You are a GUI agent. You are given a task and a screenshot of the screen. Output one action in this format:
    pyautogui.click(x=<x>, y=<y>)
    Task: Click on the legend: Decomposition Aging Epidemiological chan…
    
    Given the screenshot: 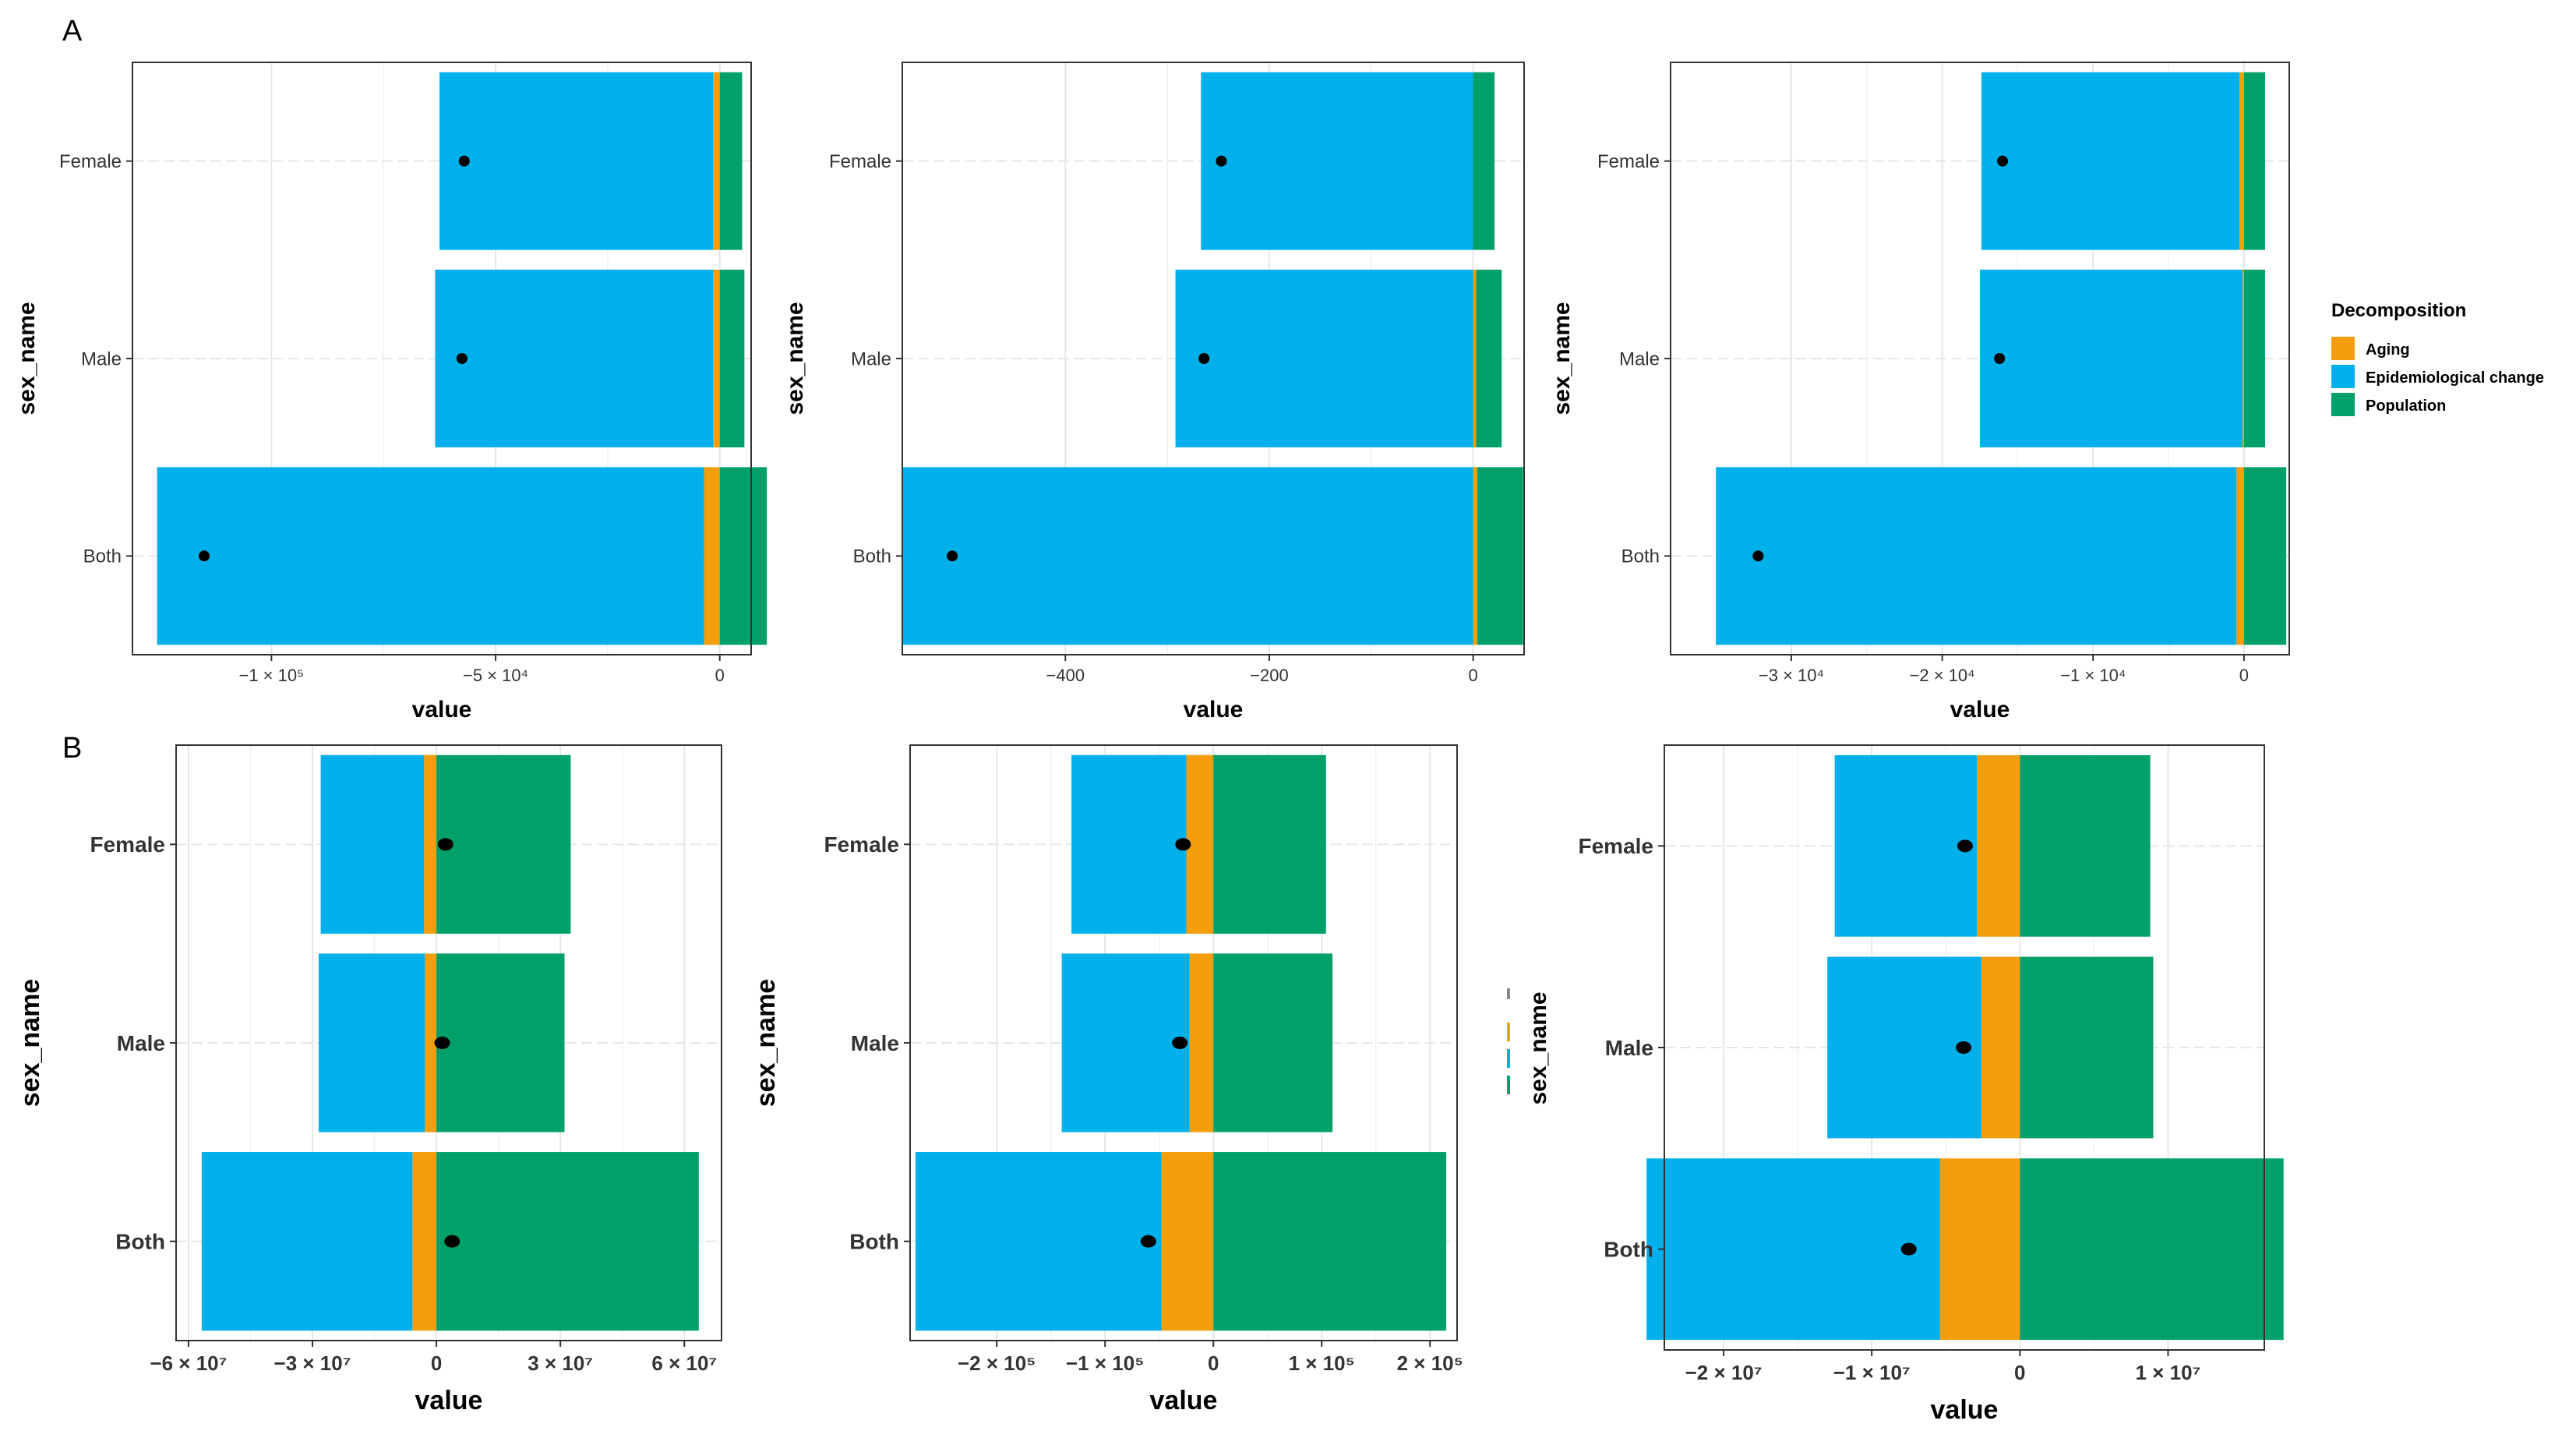 What is the action you would take?
    pyautogui.click(x=2437, y=358)
    